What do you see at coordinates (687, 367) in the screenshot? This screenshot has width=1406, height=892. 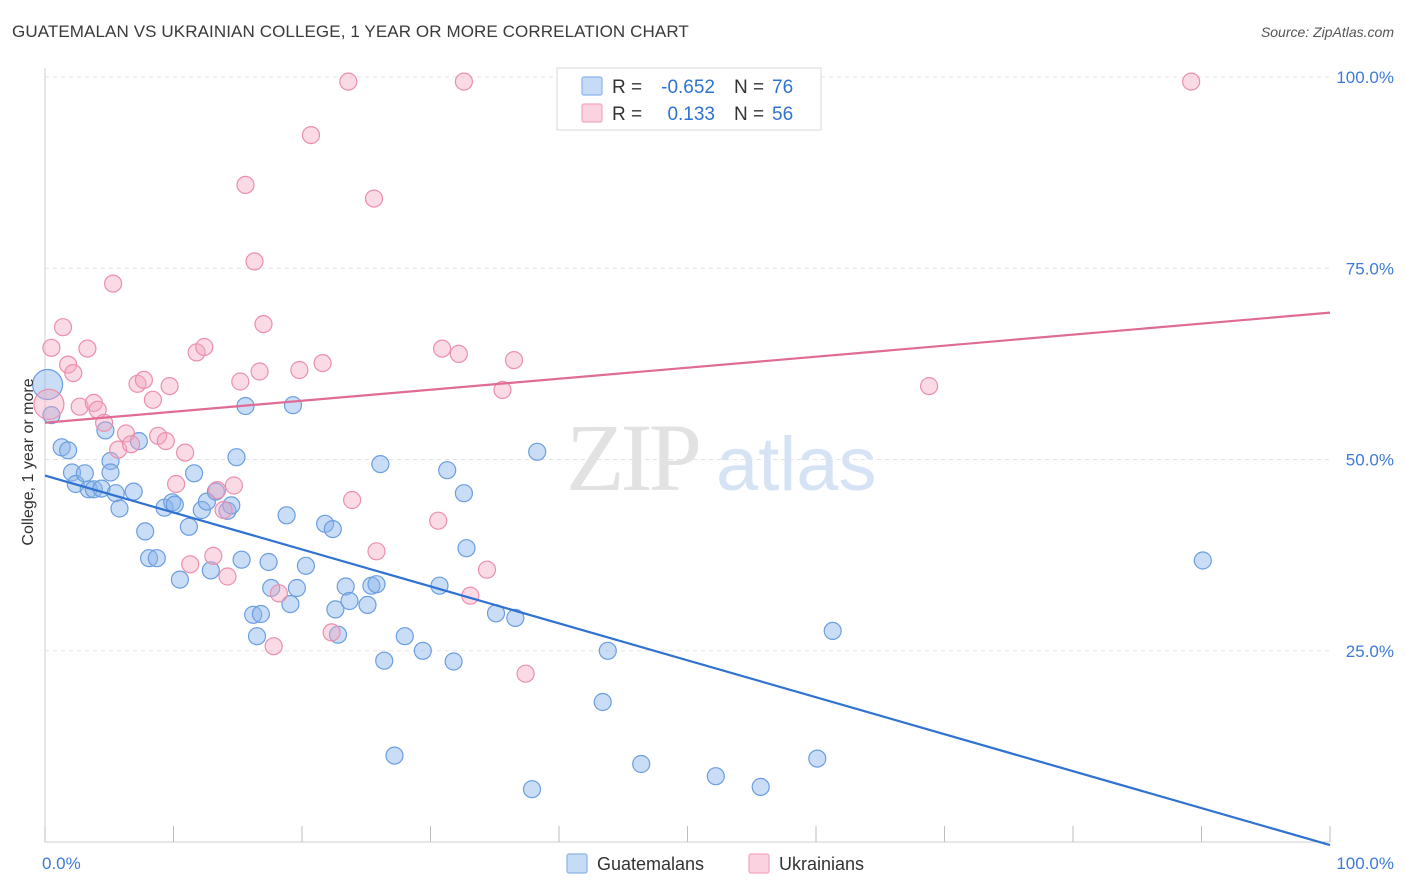 I see `ukrainians-trend-line` at bounding box center [687, 367].